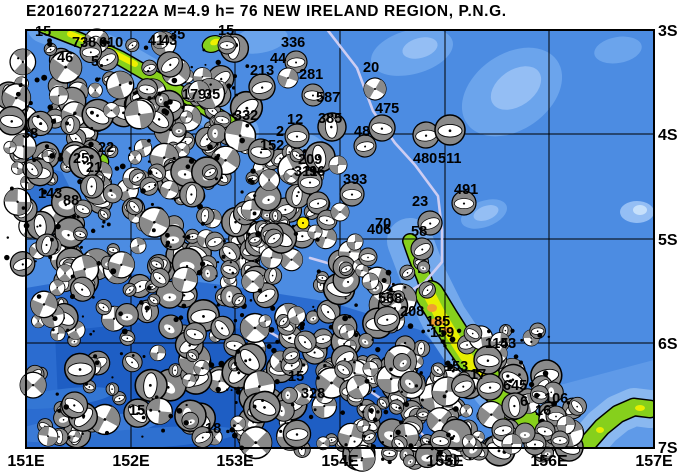 The width and height of the screenshot is (687, 476). What do you see at coordinates (215, 42) in the screenshot?
I see `lihir-peak` at bounding box center [215, 42].